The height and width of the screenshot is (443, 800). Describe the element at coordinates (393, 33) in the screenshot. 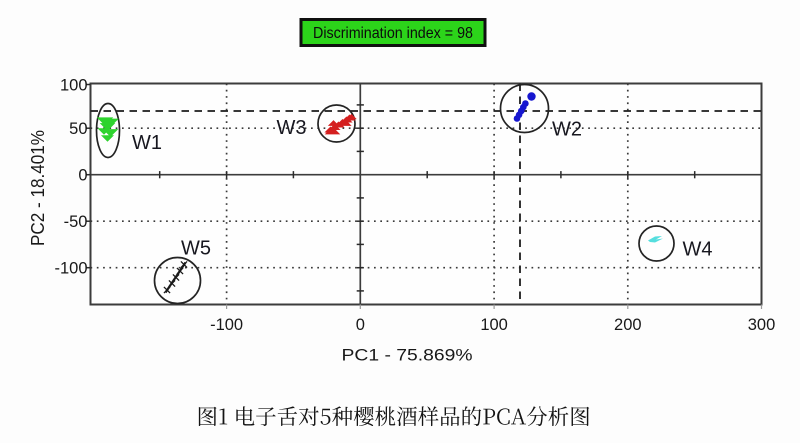

I see `svg-text: Discrimination index = 98` at that location.